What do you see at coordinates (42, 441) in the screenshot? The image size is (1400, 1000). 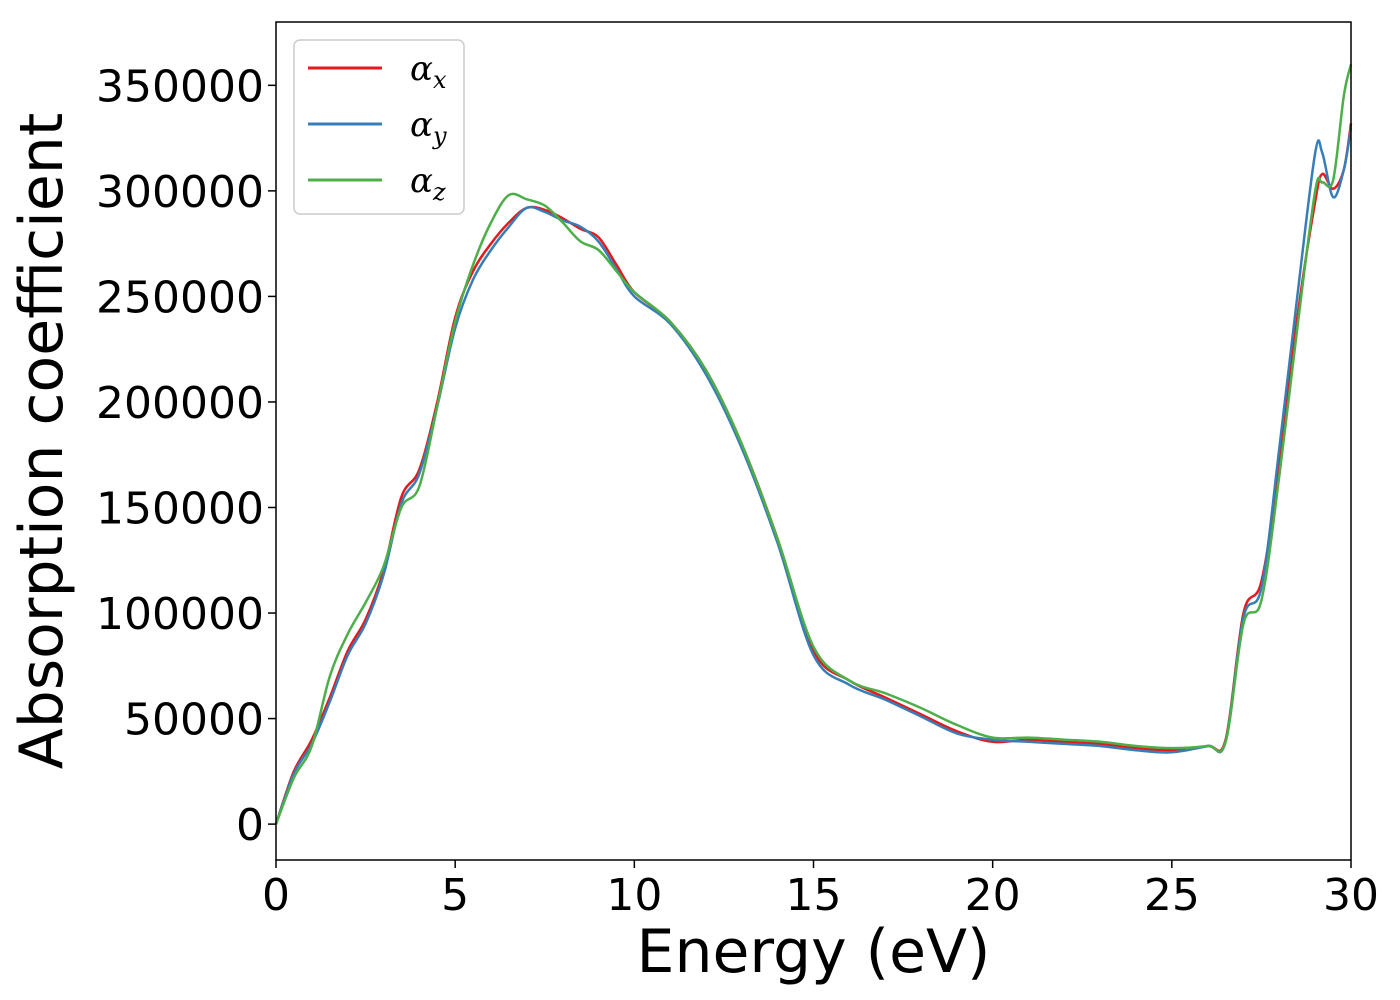 I see `y-axis-title: Absorption coefficient` at bounding box center [42, 441].